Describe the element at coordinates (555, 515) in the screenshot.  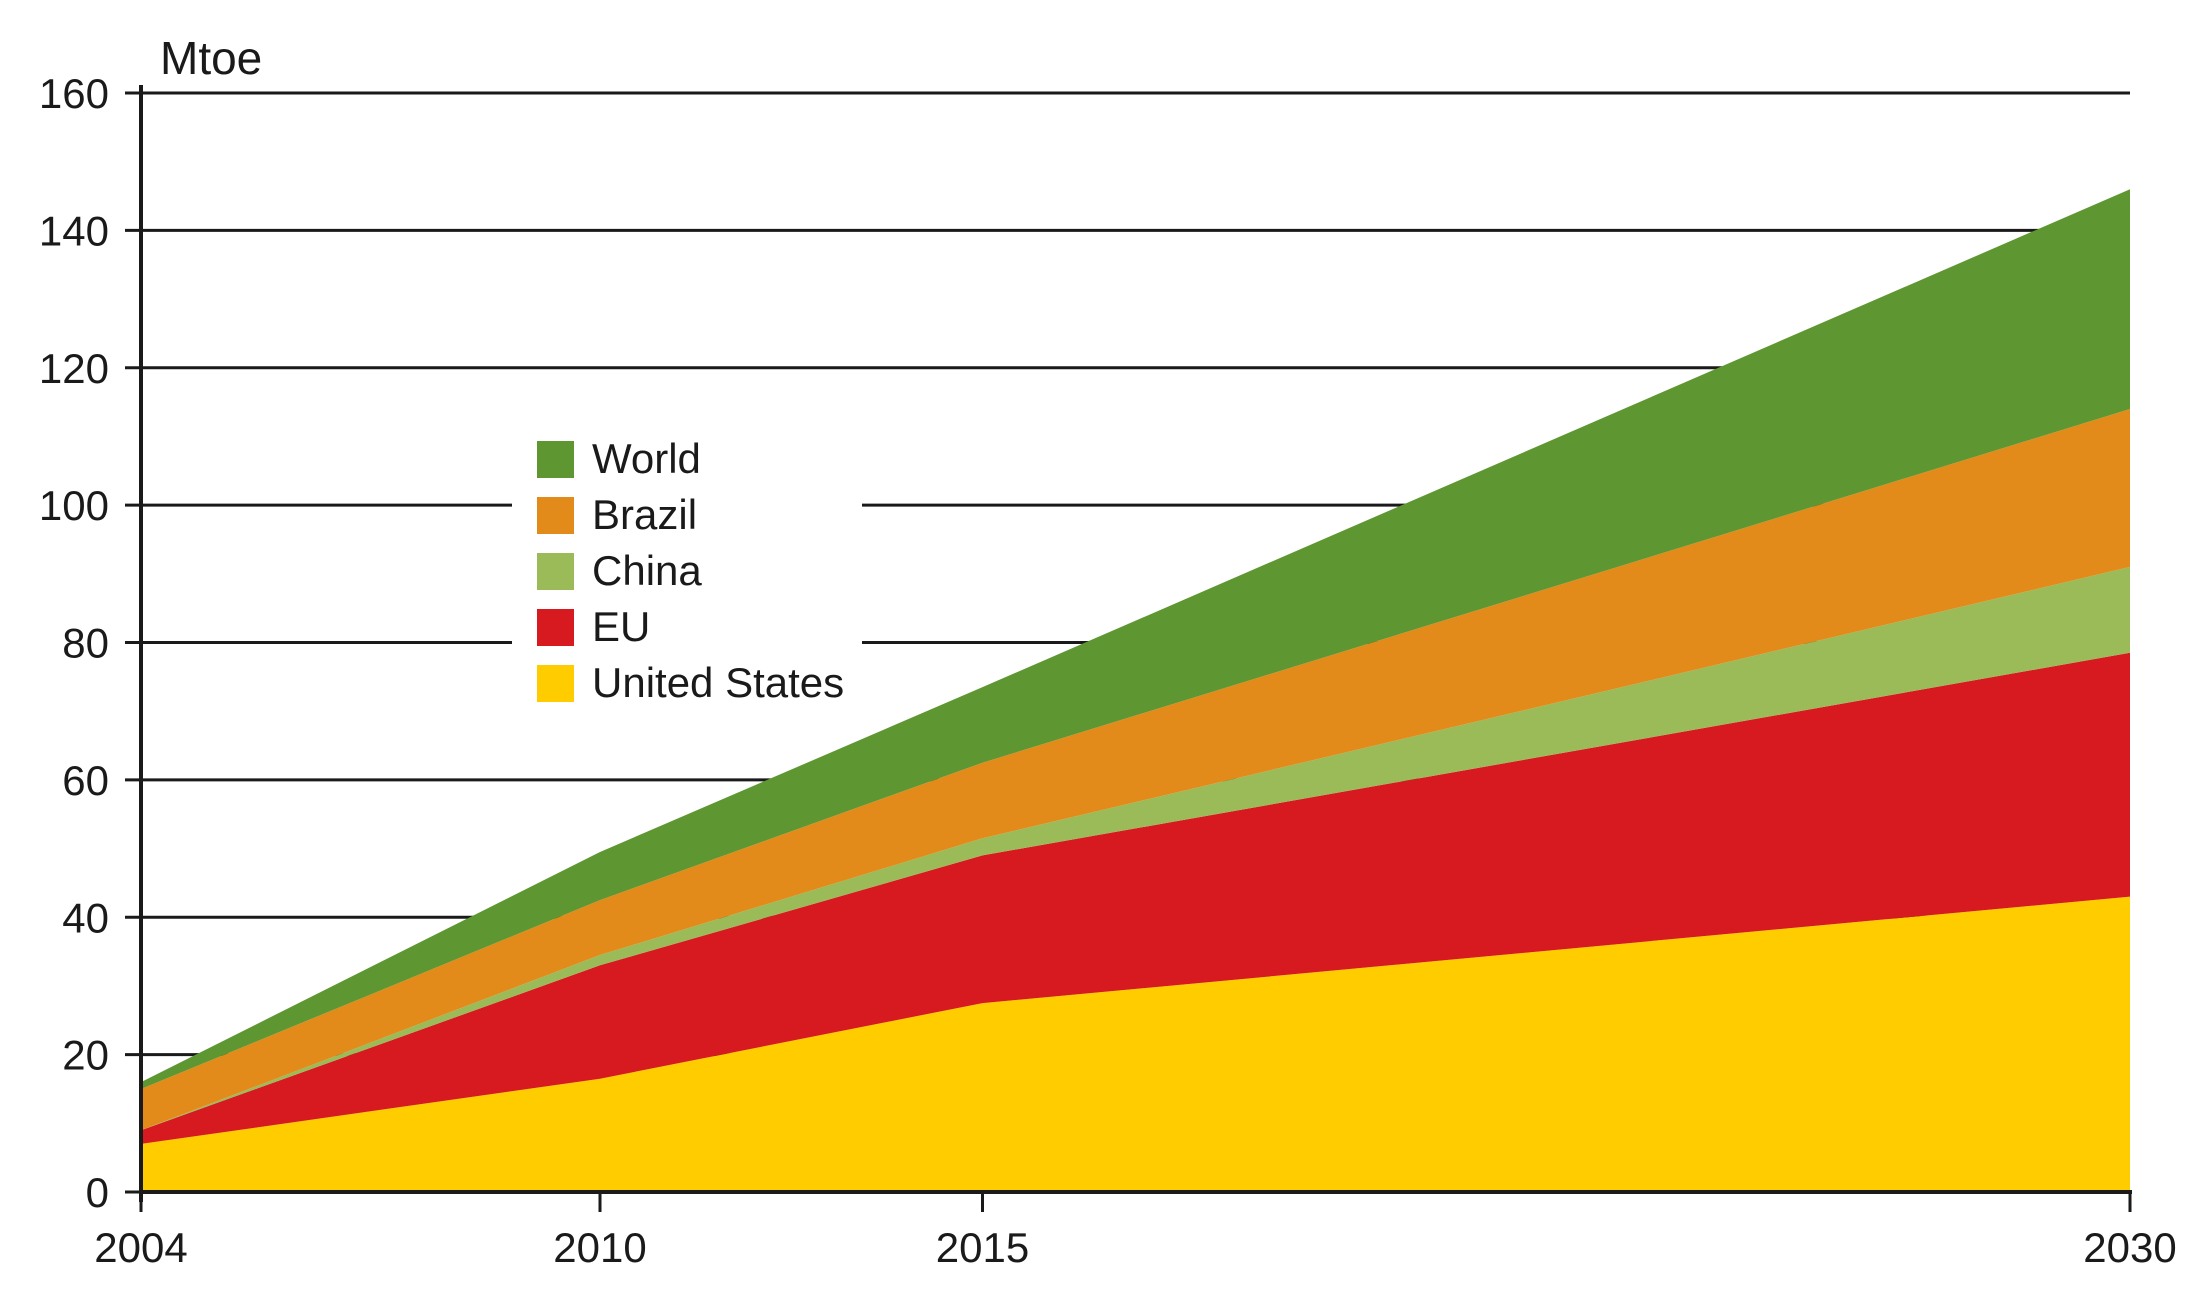
I see `legend-swatch-brazil` at that location.